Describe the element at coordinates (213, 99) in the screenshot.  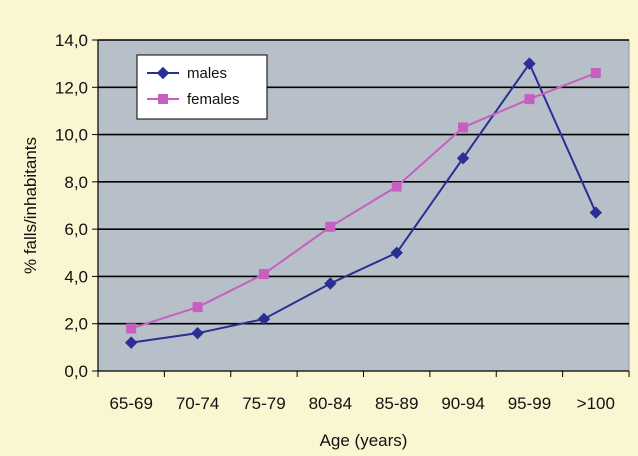
I see `legend-label-females: females` at that location.